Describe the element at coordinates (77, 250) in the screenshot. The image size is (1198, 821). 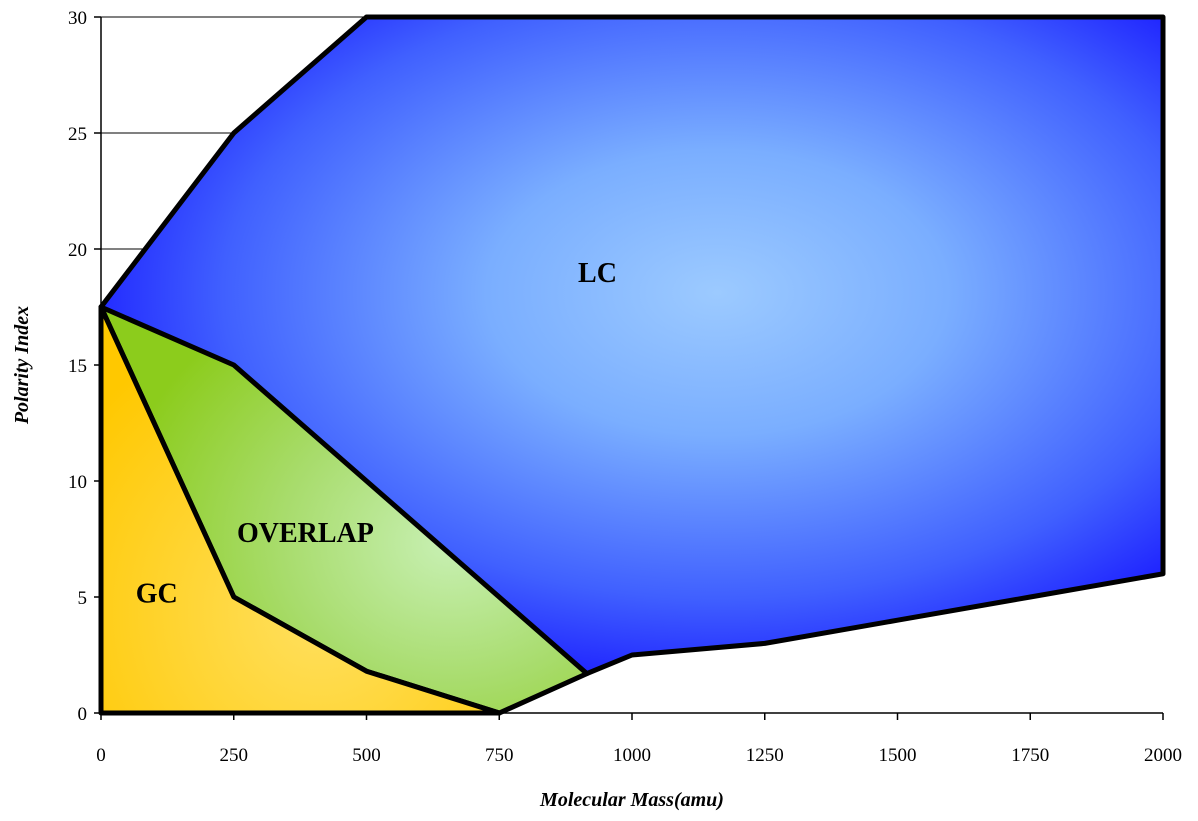
I see `y-tick-label: 20` at that location.